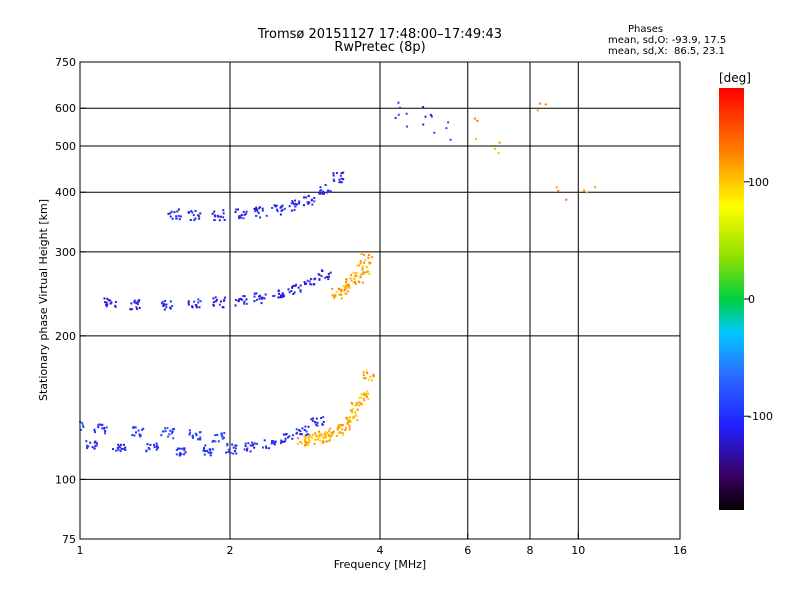 The height and width of the screenshot is (600, 800). Describe the element at coordinates (667, 40) in the screenshot. I see `phase-stats-o: mean, sd,O: -93.9, 17.5` at that location.